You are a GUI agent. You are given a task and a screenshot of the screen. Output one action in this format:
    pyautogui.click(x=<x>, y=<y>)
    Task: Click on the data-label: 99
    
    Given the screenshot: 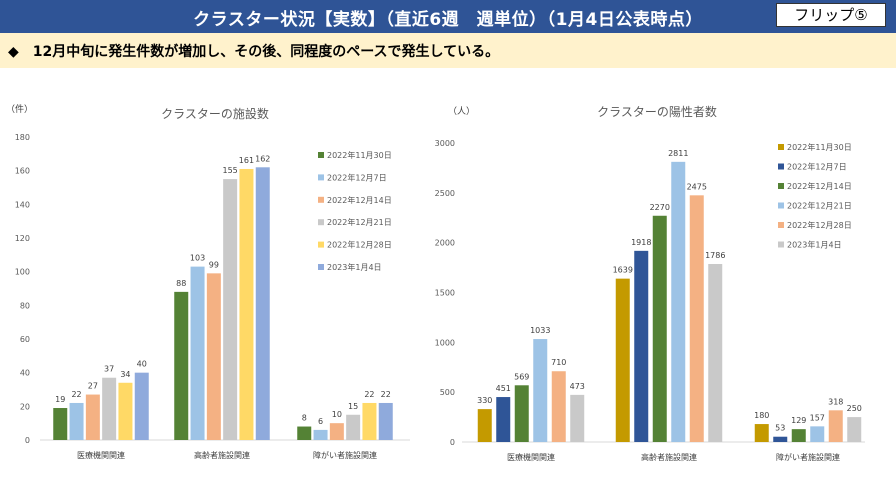 What is the action you would take?
    pyautogui.click(x=214, y=264)
    